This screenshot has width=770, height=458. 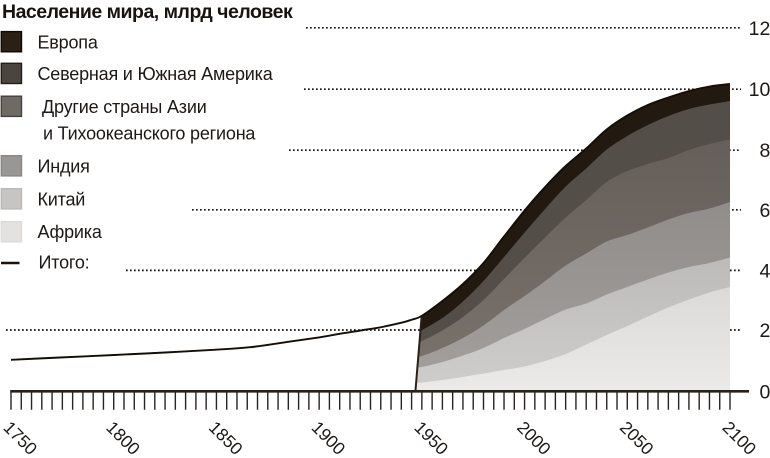 What do you see at coordinates (62, 199) in the screenshot?
I see `svg-text: Китай` at bounding box center [62, 199].